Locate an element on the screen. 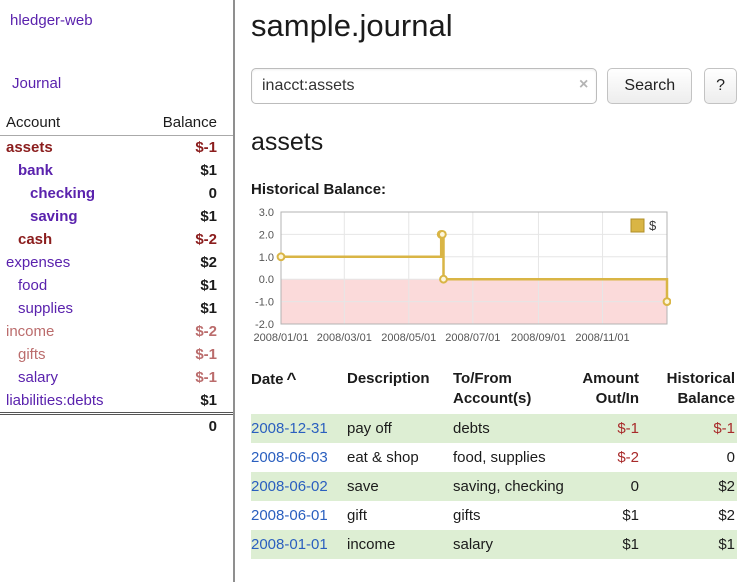 The width and height of the screenshot is (742, 582). transaction-row: 2008-06-03 eat & shop food, supplies $-2 0 is located at coordinates (494, 457).